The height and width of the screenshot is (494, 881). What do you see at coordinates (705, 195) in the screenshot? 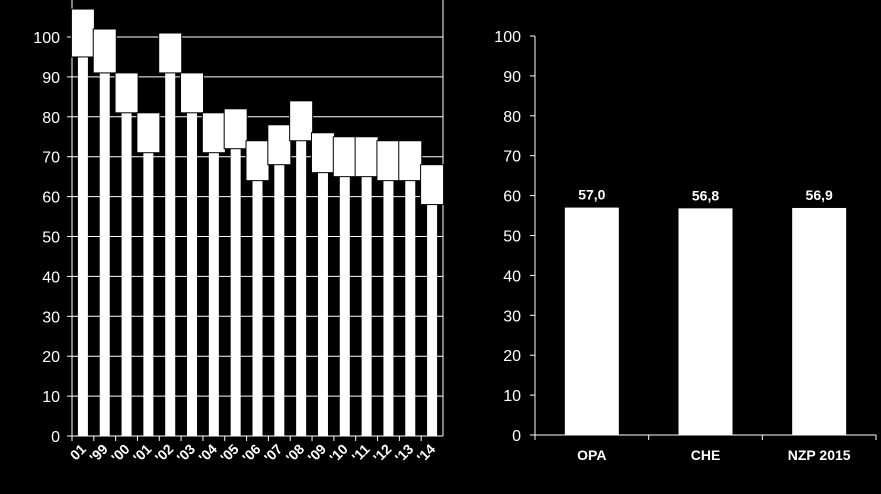
I see `data-label: 56,8` at bounding box center [705, 195].